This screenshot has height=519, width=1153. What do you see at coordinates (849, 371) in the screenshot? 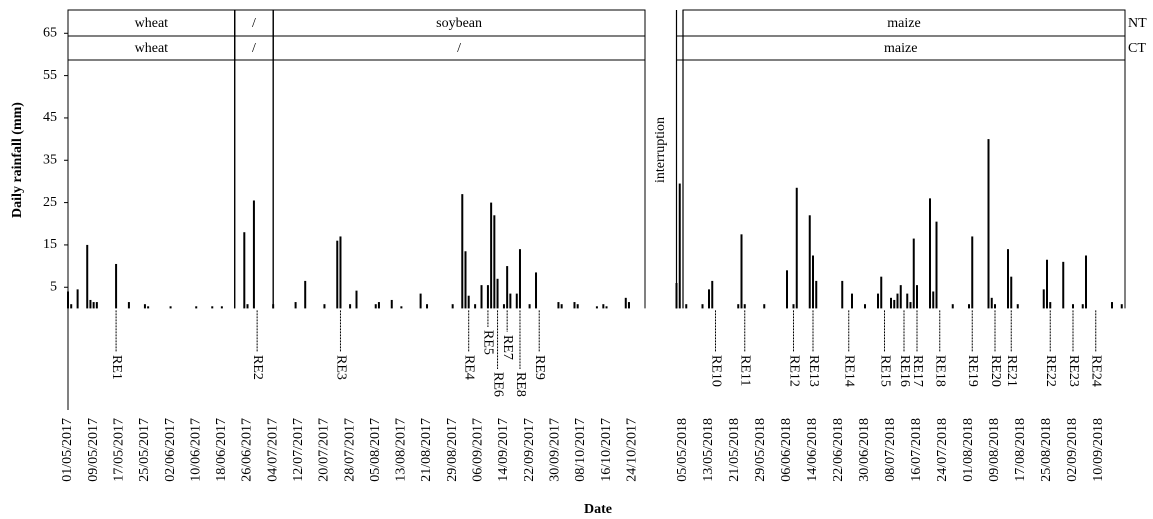
I see `event-label: RE14` at bounding box center [849, 371].